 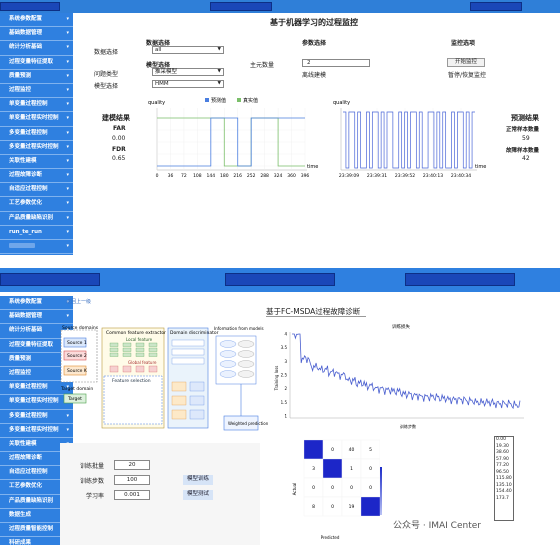 What do you see at coordinates (184, 176) in the screenshot?
I see `chart1-xtick: 72` at bounding box center [184, 176].